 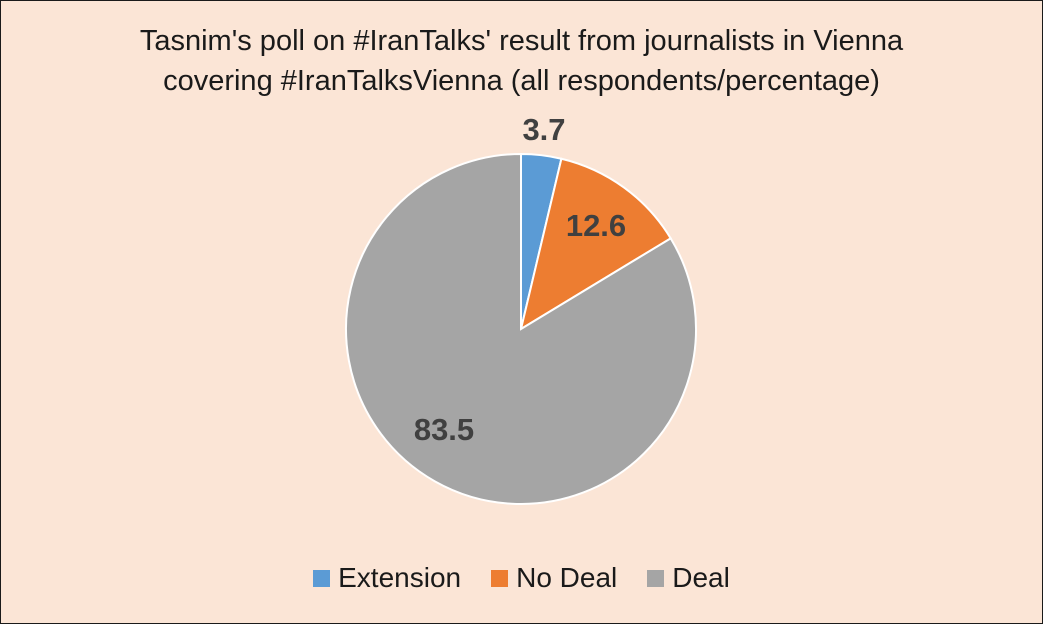 I want to click on legend: Extension No Deal Deal, so click(x=521, y=578).